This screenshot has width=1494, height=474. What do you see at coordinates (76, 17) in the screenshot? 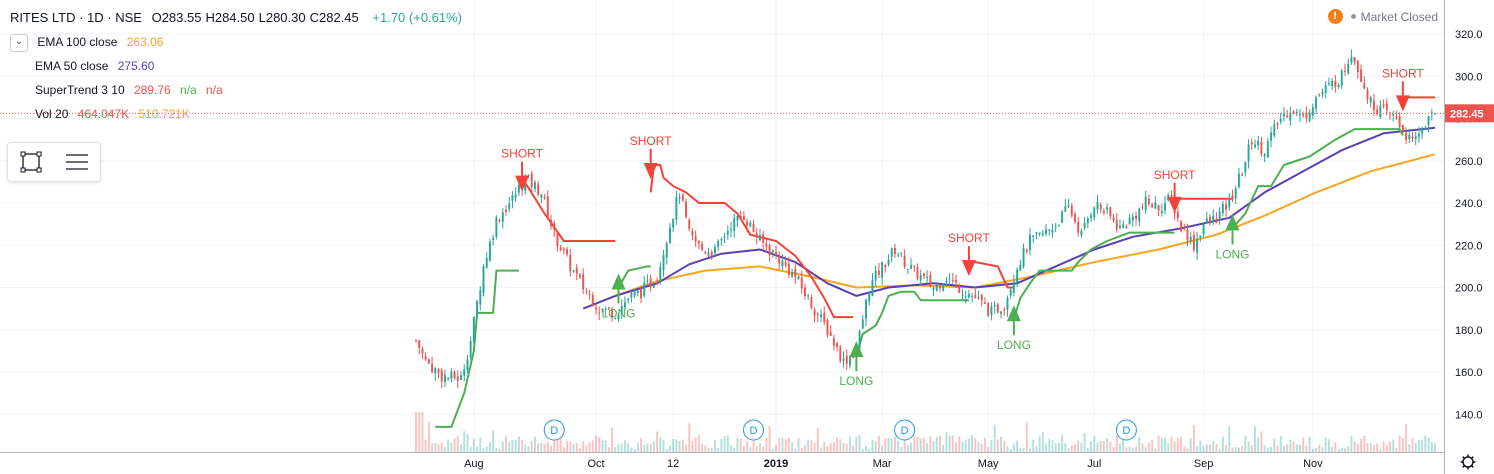
I see `symbol-title: RITES LTD · 1D · NSE` at bounding box center [76, 17].